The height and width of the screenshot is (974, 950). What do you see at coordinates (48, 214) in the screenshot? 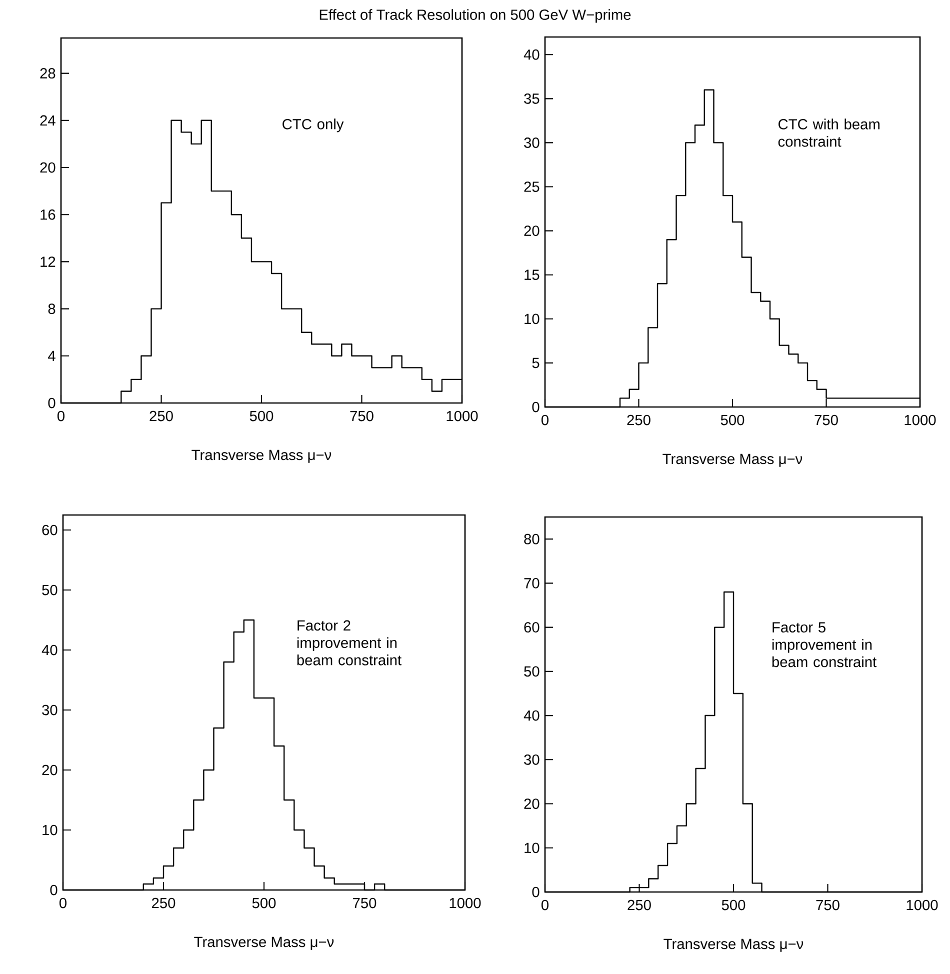
I see `y-tick-label: 16` at bounding box center [48, 214].